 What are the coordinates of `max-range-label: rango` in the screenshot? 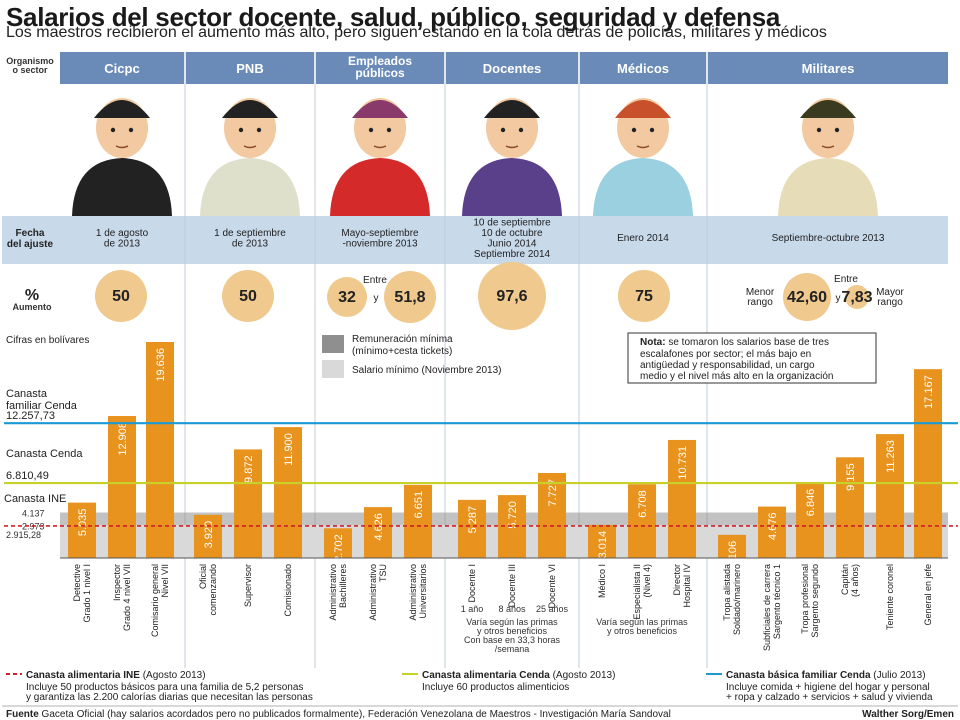 It's located at (890, 302).